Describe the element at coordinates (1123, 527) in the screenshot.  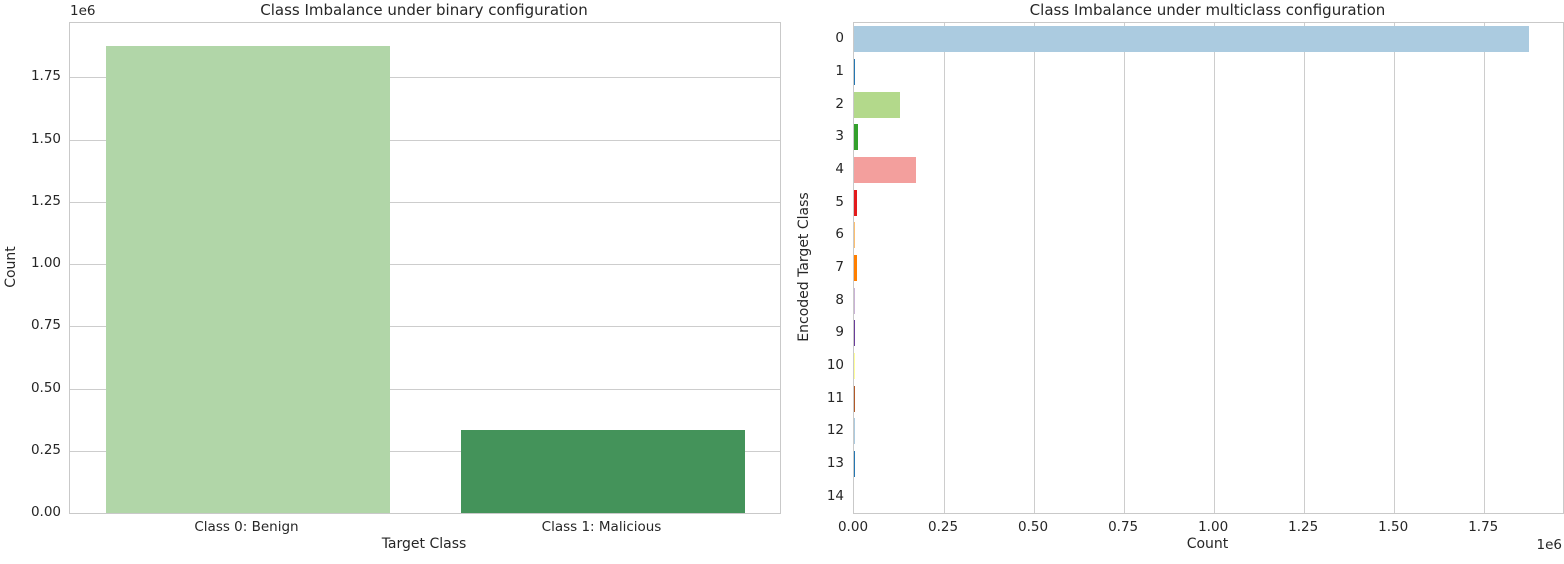
I see `x-tick-label: 0.75` at that location.